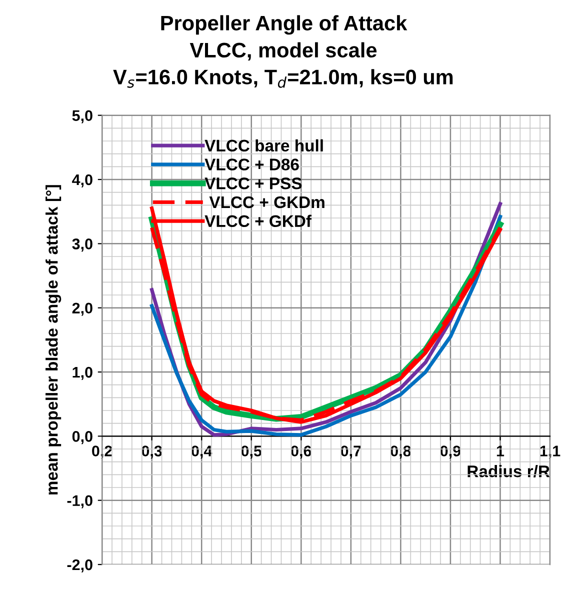 The width and height of the screenshot is (567, 607). I want to click on x-tick-label: 0,8, so click(400, 452).